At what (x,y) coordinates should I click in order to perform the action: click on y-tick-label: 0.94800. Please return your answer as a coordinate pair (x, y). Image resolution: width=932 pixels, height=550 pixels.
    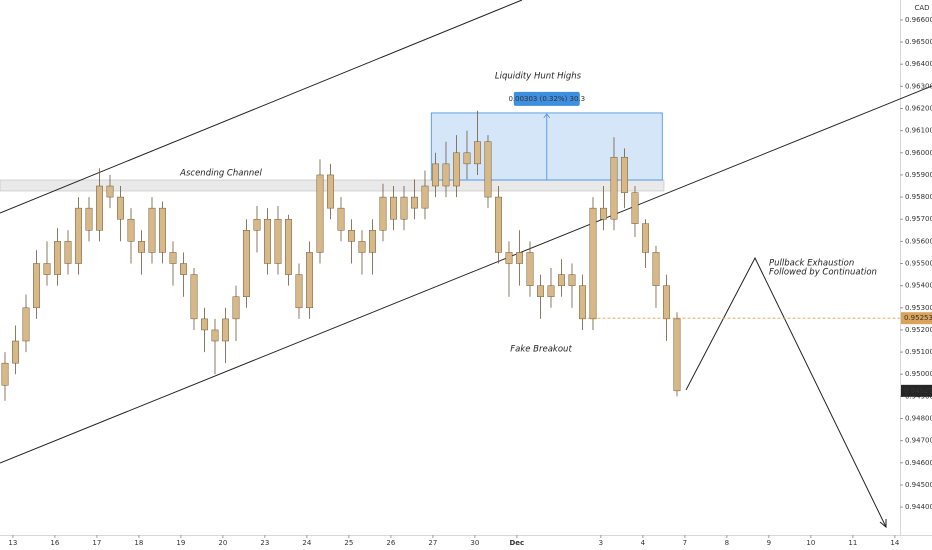
    Looking at the image, I should click on (918, 419).